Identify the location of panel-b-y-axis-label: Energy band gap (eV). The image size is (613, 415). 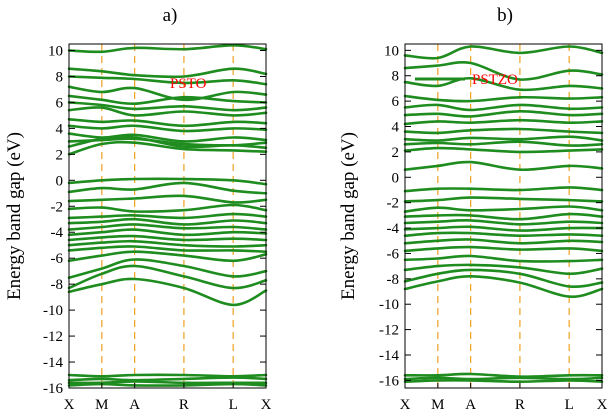
(348, 216).